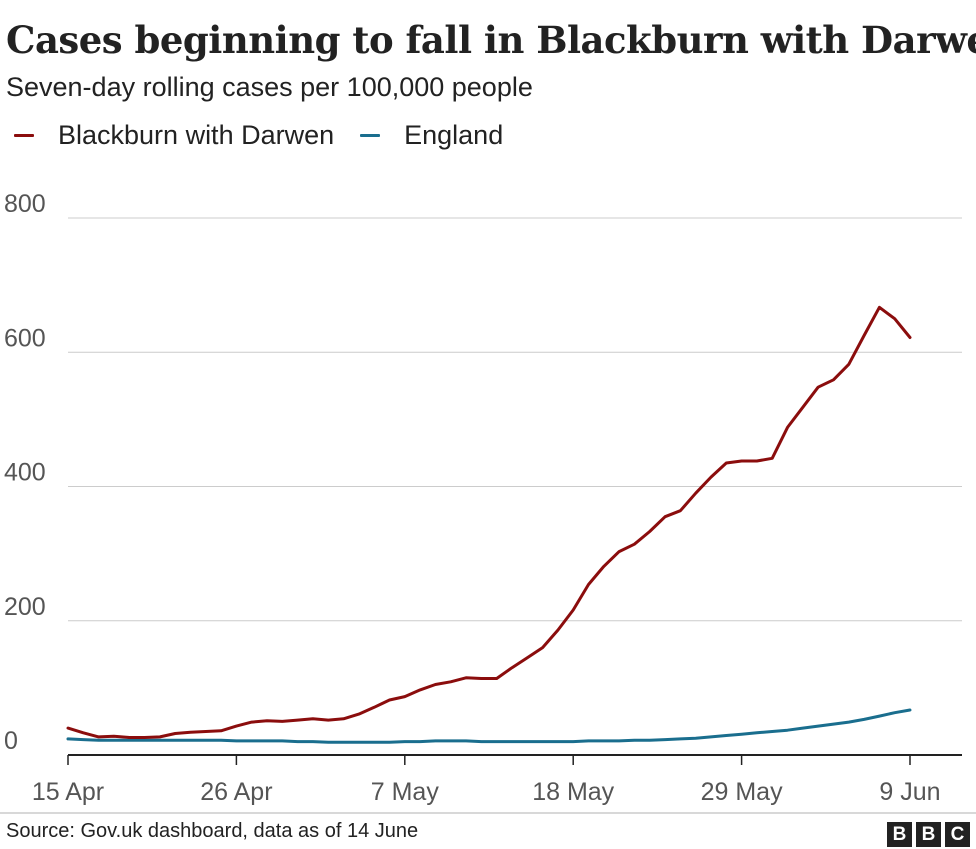 The width and height of the screenshot is (976, 849). What do you see at coordinates (742, 792) in the screenshot?
I see `x-tick-label: 29 May` at bounding box center [742, 792].